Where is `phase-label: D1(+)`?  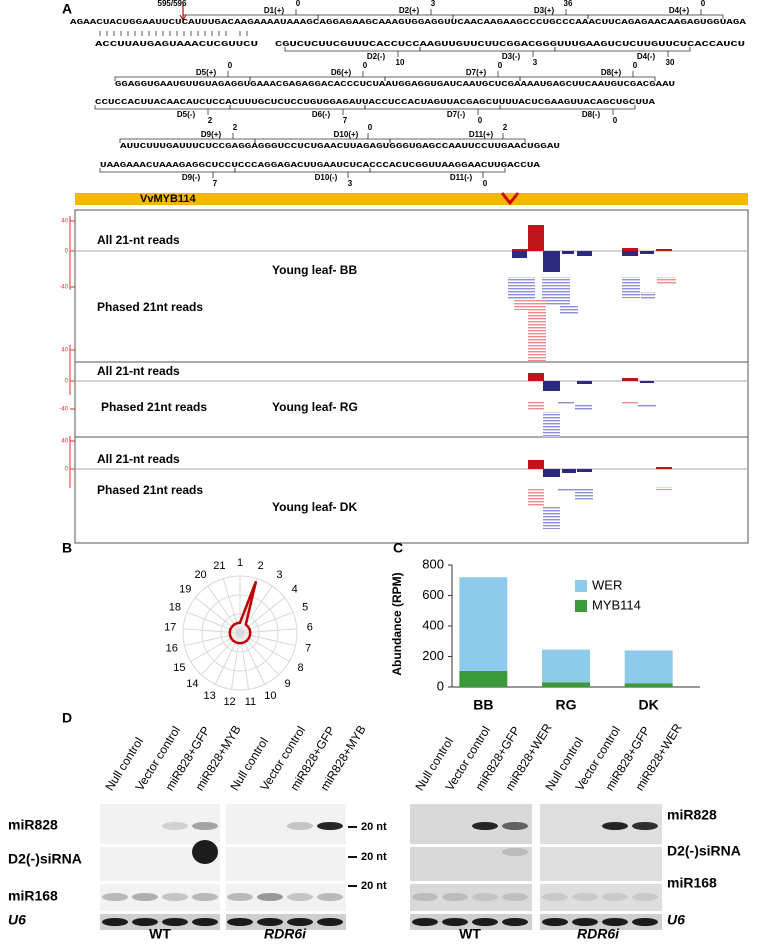
phase-label: D1(+) is located at coordinates (274, 10).